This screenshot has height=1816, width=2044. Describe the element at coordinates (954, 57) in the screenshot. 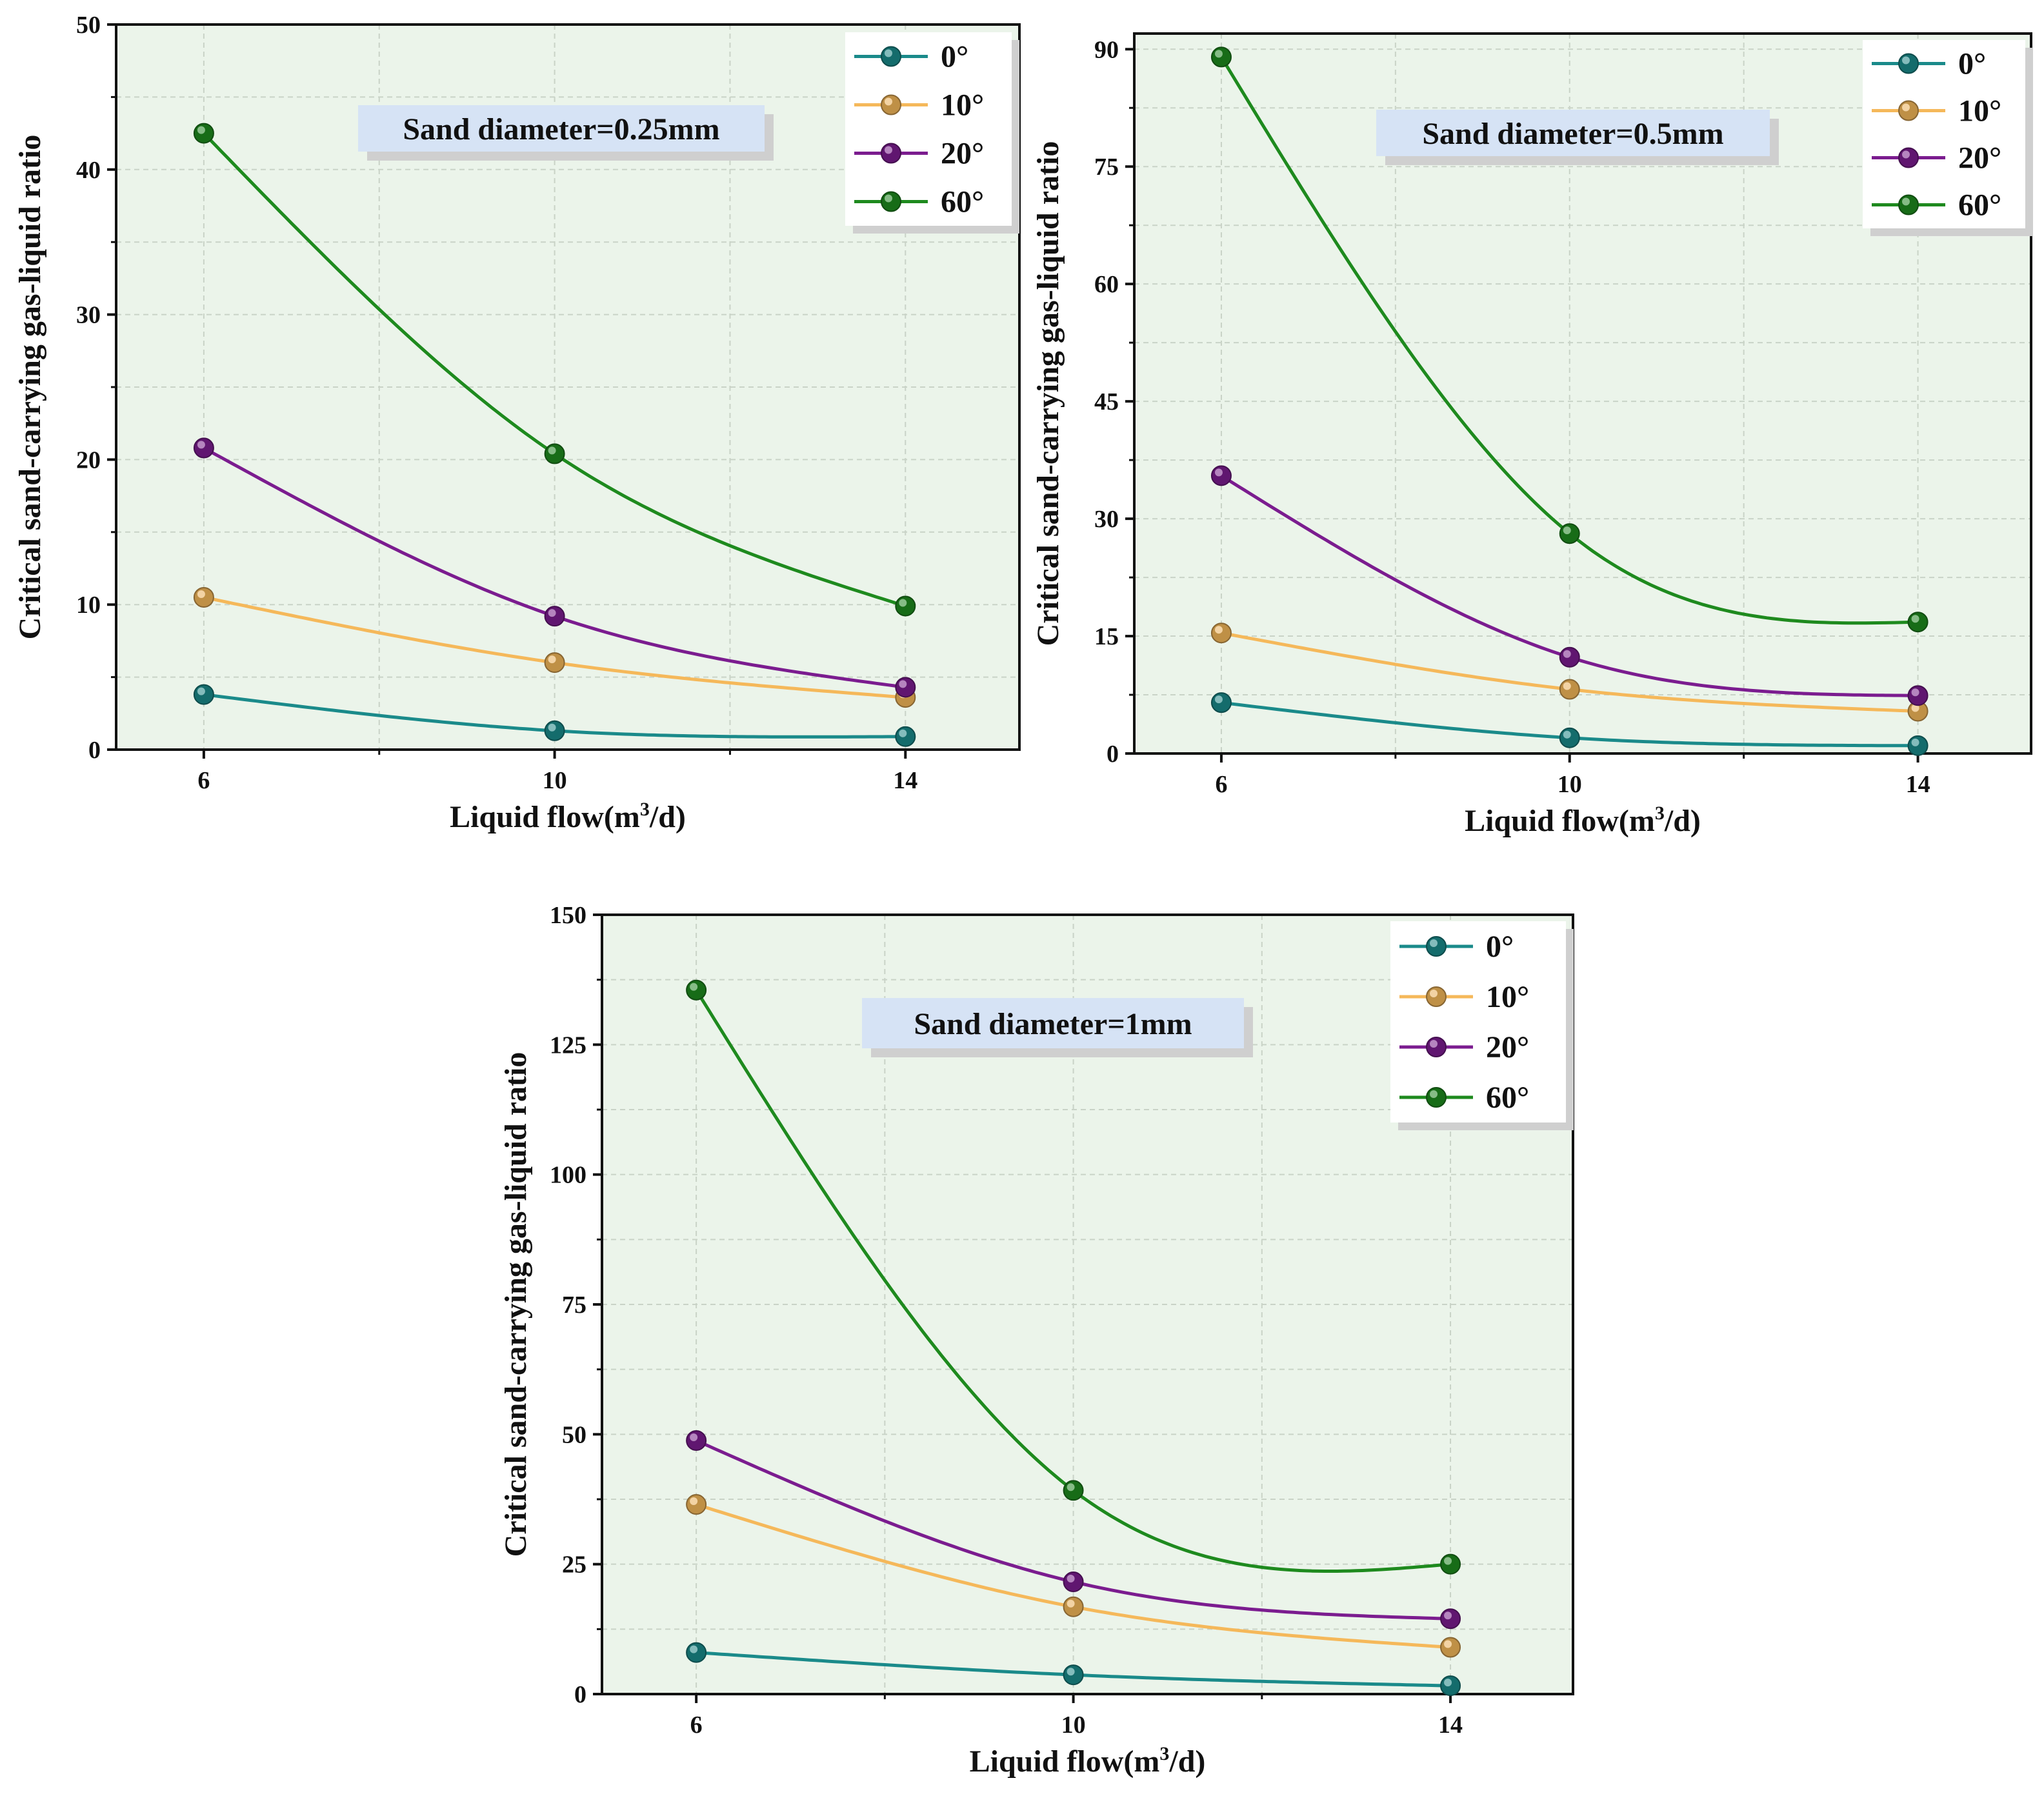

I see `legend-label-0: 0°` at that location.